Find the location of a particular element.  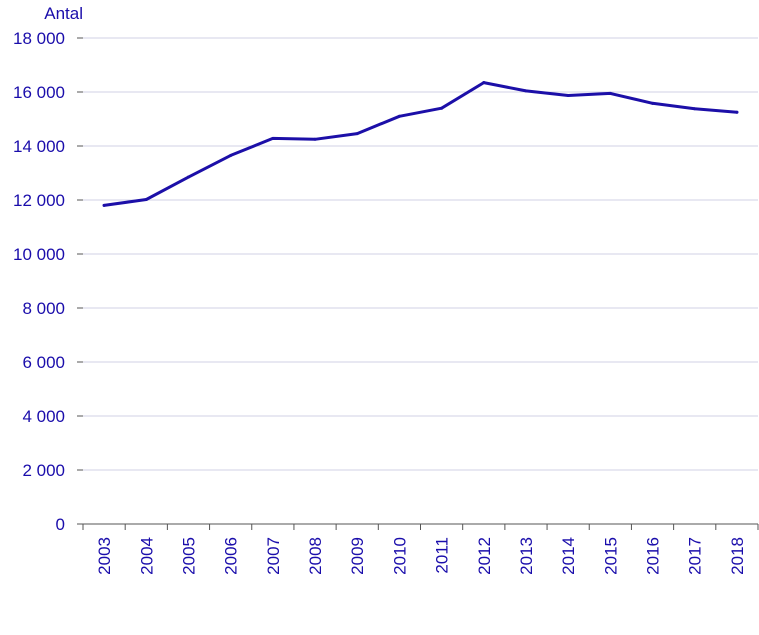

y-tick-label: 10 000 is located at coordinates (39, 254).